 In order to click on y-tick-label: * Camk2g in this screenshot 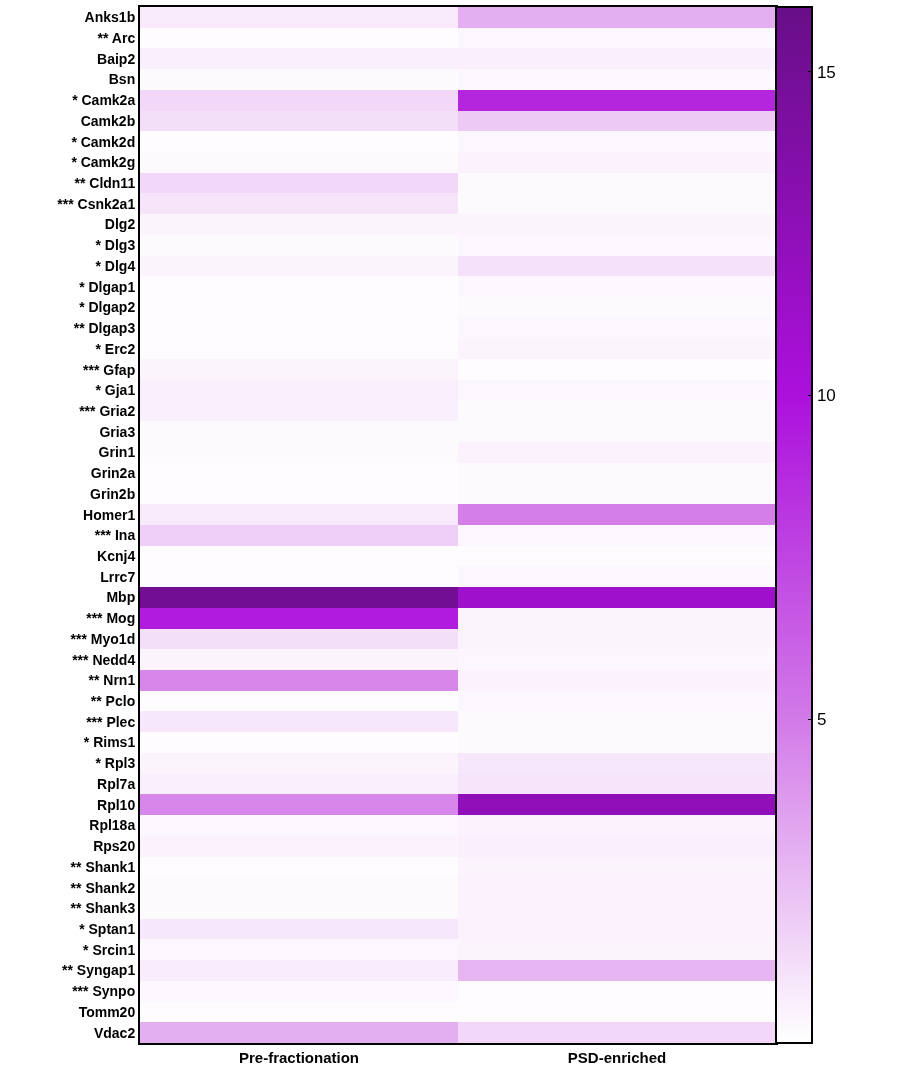, I will do `click(103, 162)`.